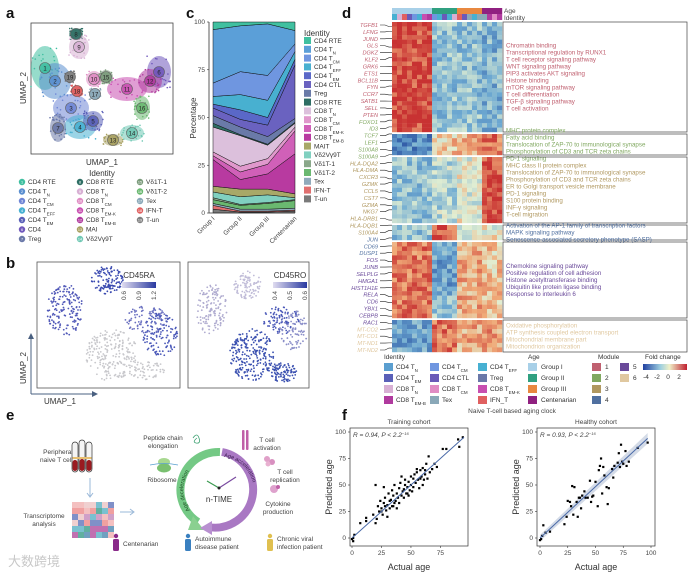 This screenshot has height=576, width=692. What do you see at coordinates (94, 79) in the screenshot?
I see `cluster-number-marker` at bounding box center [94, 79].